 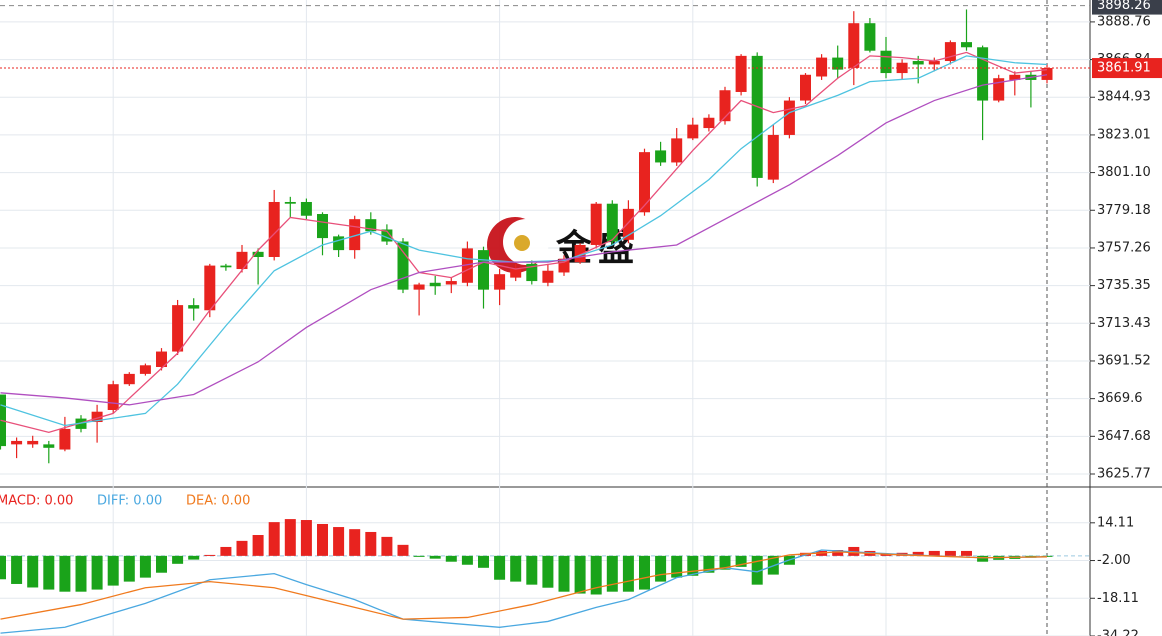 I want to click on y-tick-label: 3801.10, so click(x=1124, y=172).